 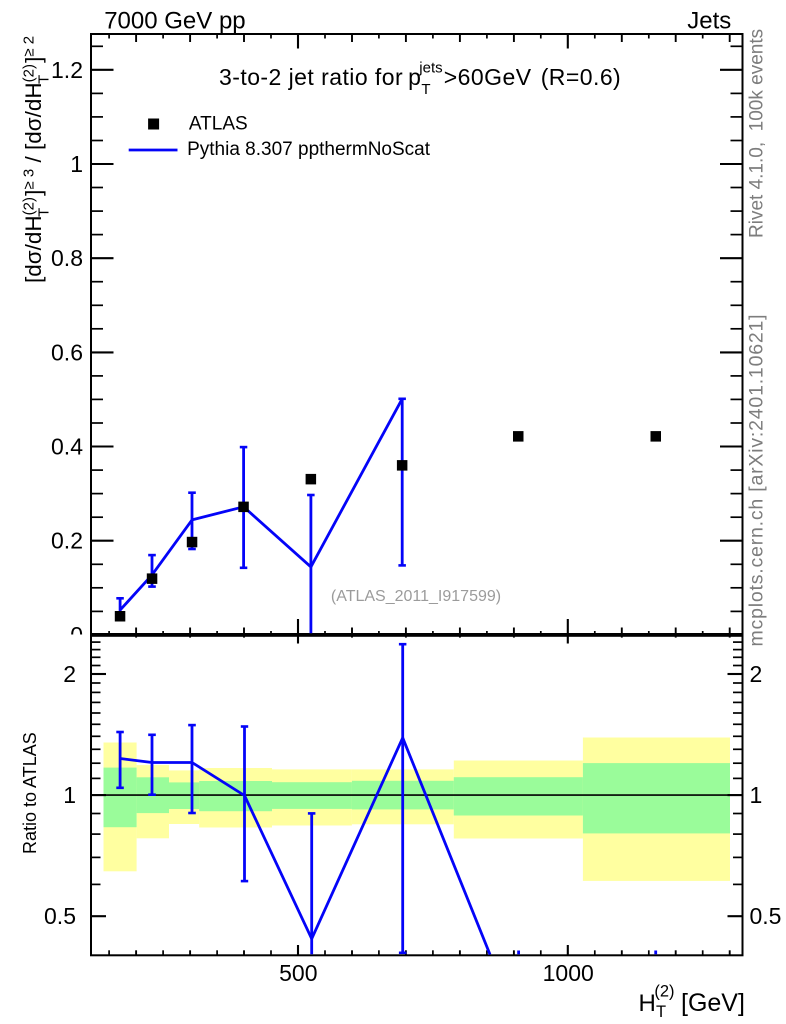 I want to click on svg-text: Pythia 8.307 ppthermNoScat, so click(x=309, y=149).